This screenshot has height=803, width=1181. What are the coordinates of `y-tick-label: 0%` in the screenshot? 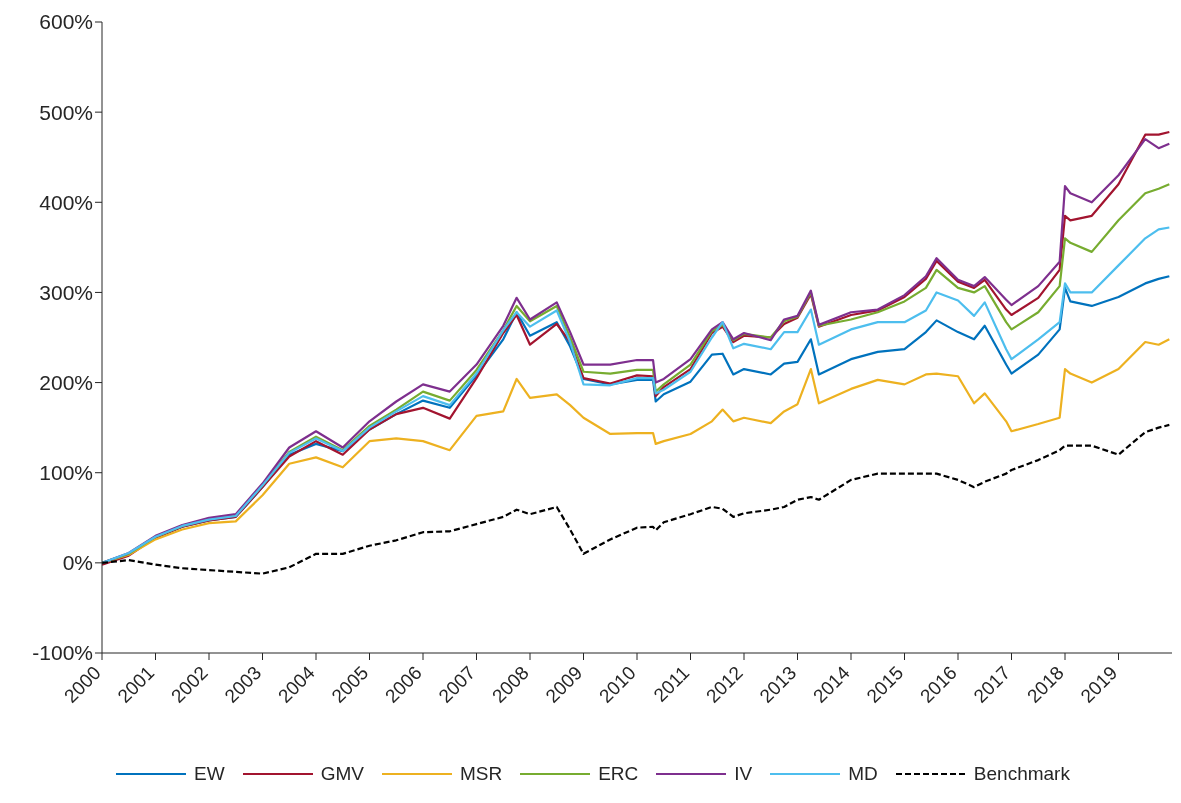 It's located at (77, 563).